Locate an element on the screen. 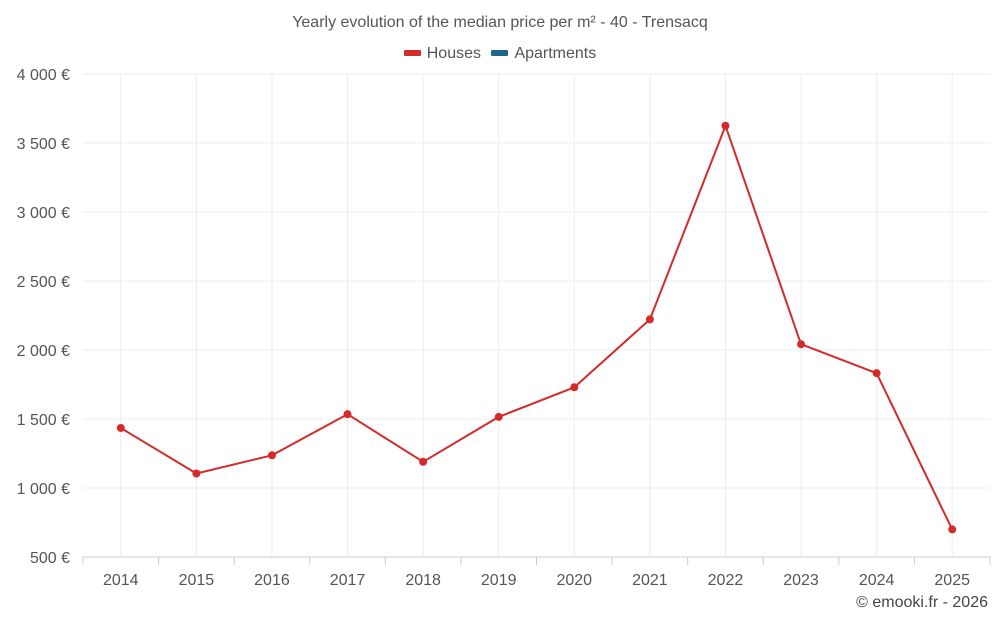  legend-label-houses: Houses is located at coordinates (453, 53).